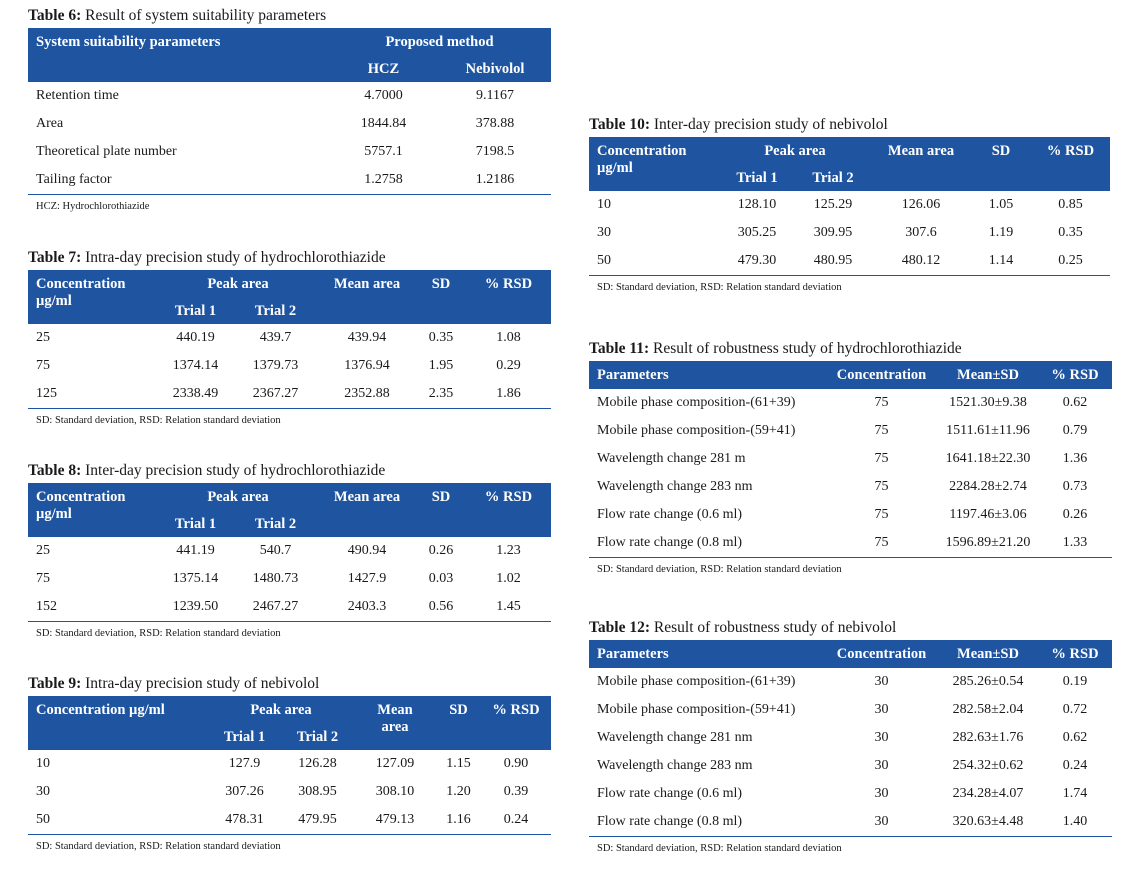 The height and width of the screenshot is (870, 1138). Describe the element at coordinates (988, 737) in the screenshot. I see `table-cell: 282.63±1.76` at that location.